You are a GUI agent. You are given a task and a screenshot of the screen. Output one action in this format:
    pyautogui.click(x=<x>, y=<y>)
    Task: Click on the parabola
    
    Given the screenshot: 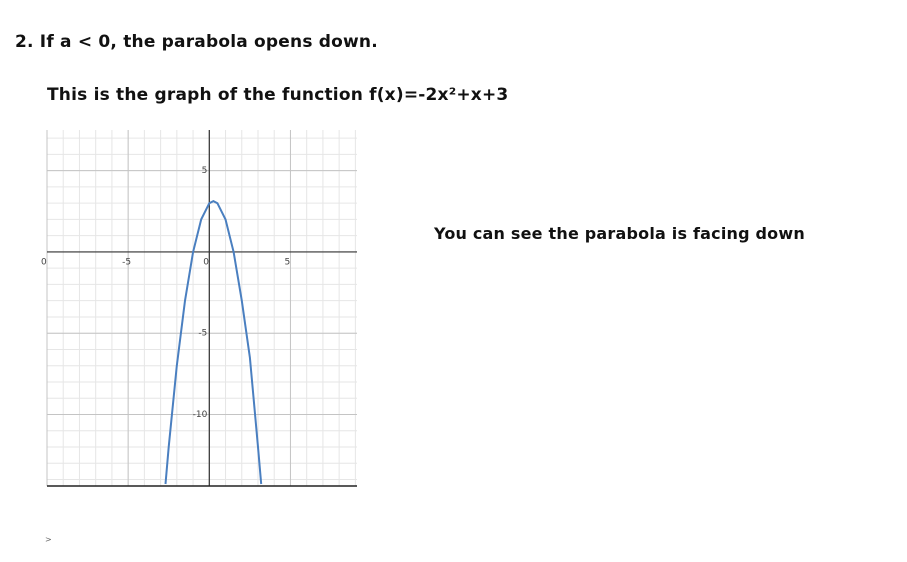 What is the action you would take?
    pyautogui.click(x=213, y=342)
    